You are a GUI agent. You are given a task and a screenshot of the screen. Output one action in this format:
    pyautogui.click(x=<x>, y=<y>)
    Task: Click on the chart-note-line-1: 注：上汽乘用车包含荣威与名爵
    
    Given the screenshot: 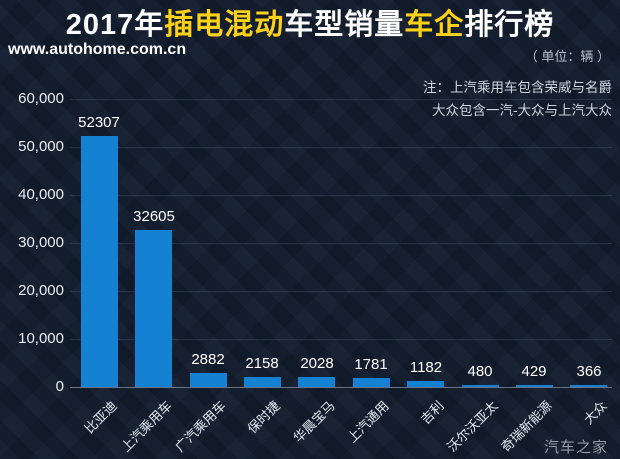 What is the action you would take?
    pyautogui.click(x=517, y=87)
    